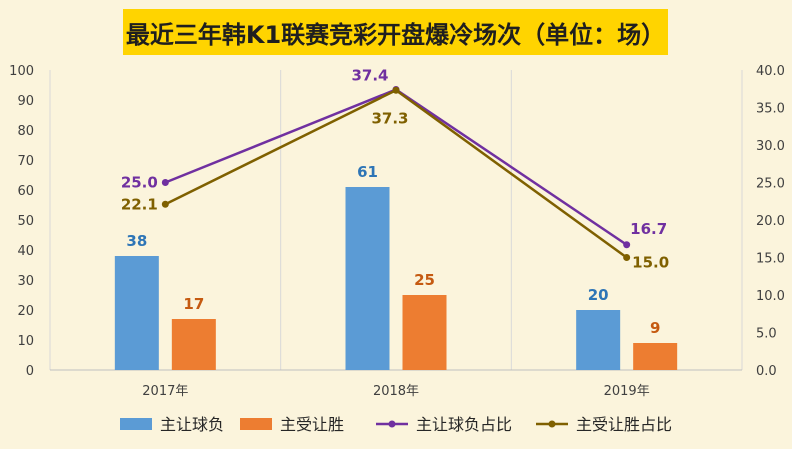 The height and width of the screenshot is (449, 792). I want to click on y-right-tick-label: 30.0, so click(770, 146).